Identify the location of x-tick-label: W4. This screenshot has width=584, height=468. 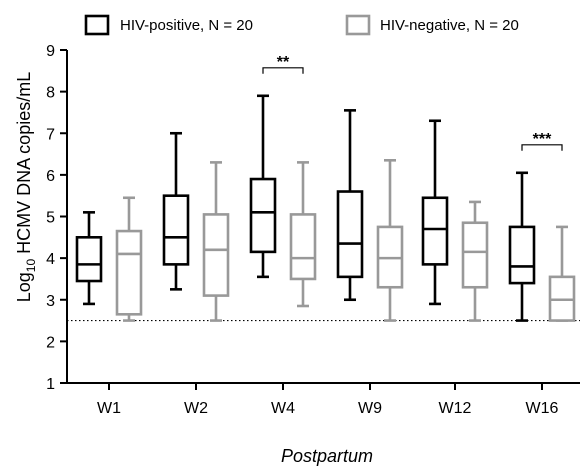
(283, 408).